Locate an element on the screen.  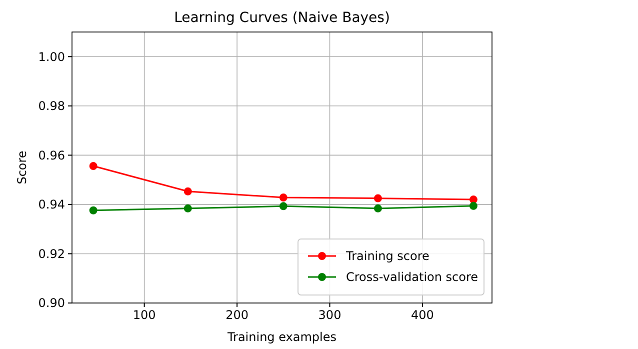
y-tick-label: 0.96 is located at coordinates (51, 155).